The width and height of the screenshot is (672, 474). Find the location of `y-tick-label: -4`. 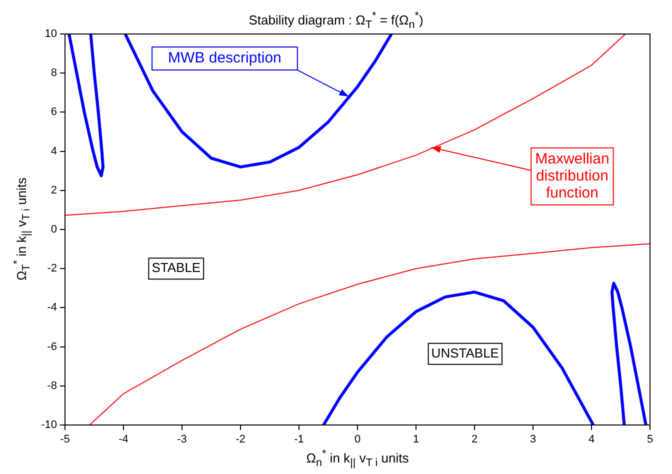

y-tick-label: -4 is located at coordinates (52, 308).